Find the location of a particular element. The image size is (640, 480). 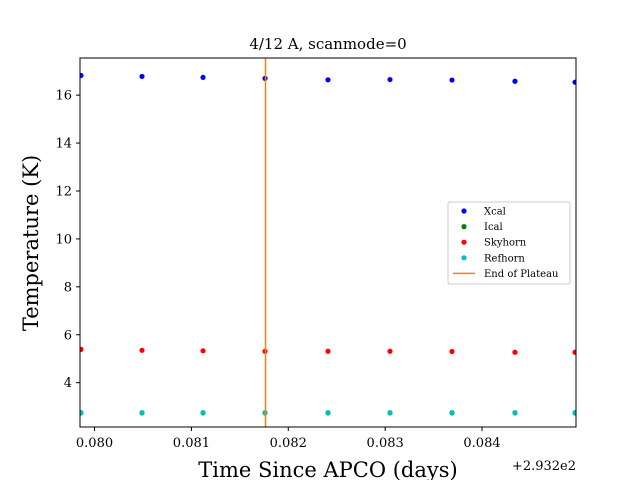

legend-marker-ical is located at coordinates (464, 227).